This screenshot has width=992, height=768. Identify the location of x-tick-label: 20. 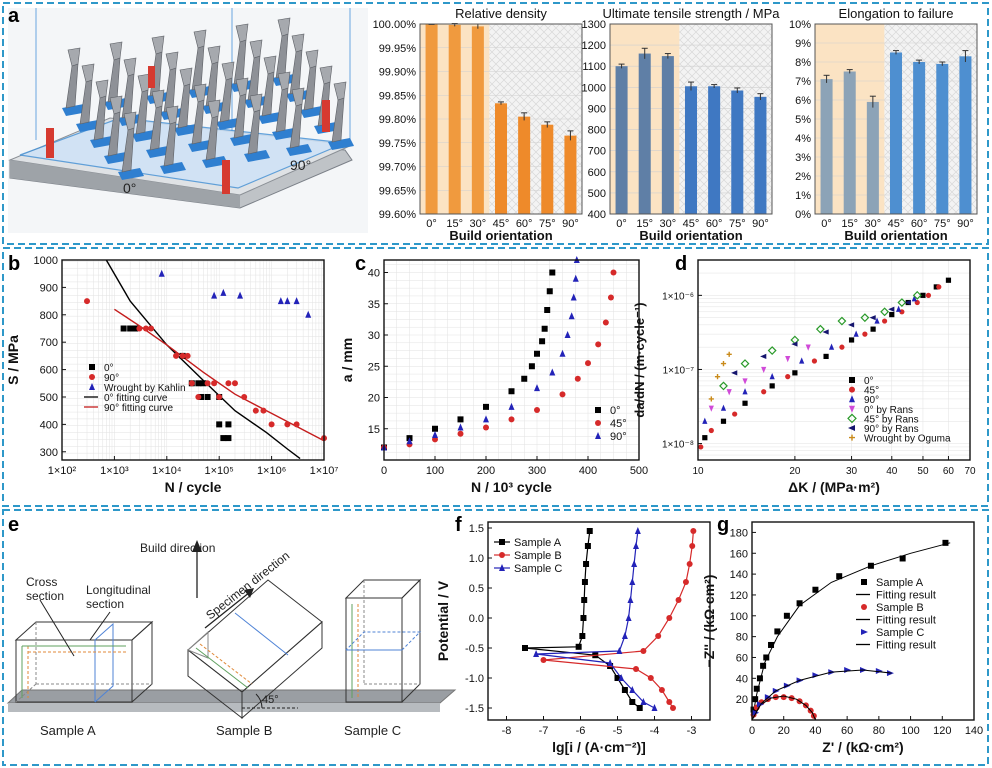
(795, 471).